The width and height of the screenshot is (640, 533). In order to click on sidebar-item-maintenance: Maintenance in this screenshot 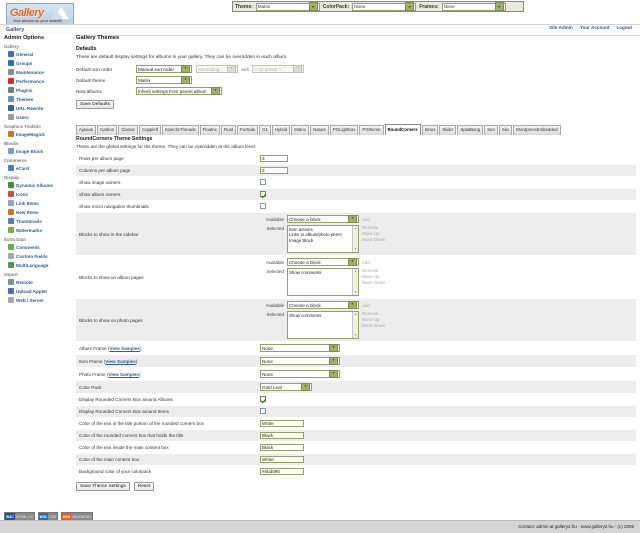, I will do `click(41, 72)`.